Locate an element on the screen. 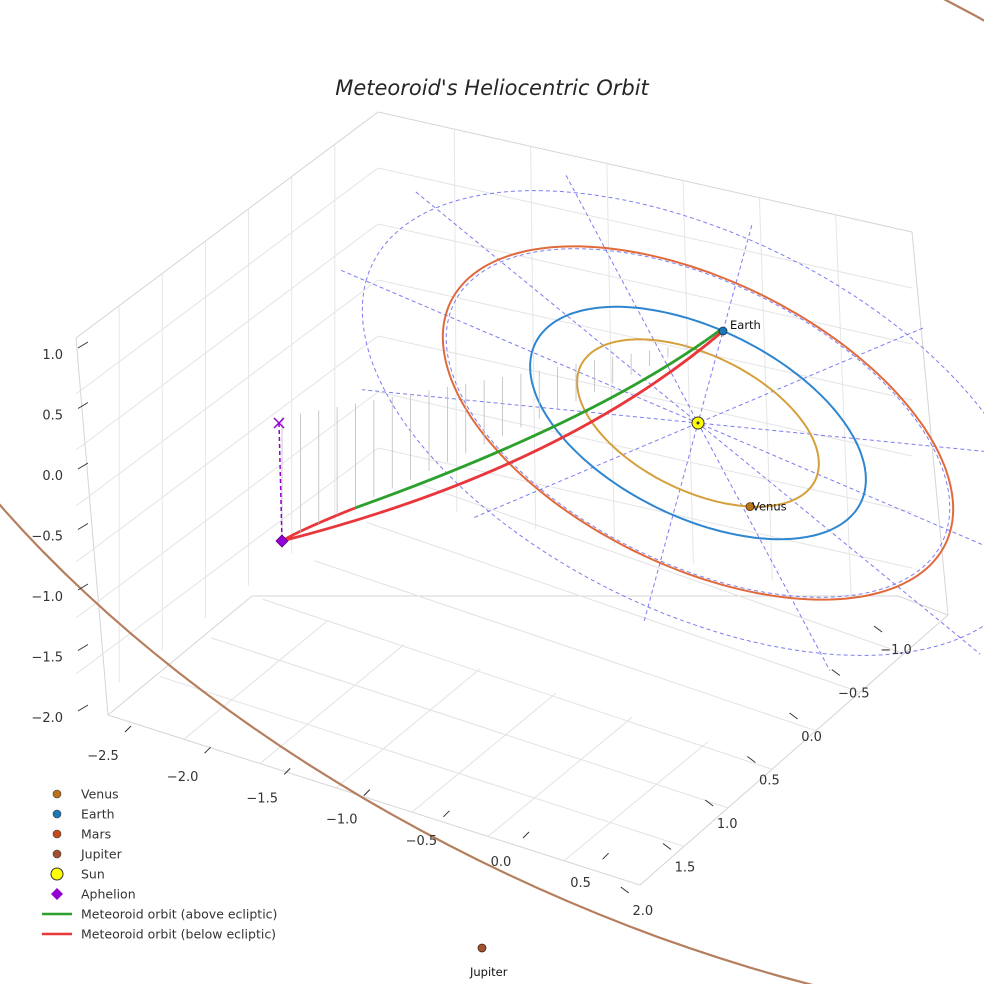  legend-label: Meteoroid orbit (below ecliptic) is located at coordinates (178, 934).